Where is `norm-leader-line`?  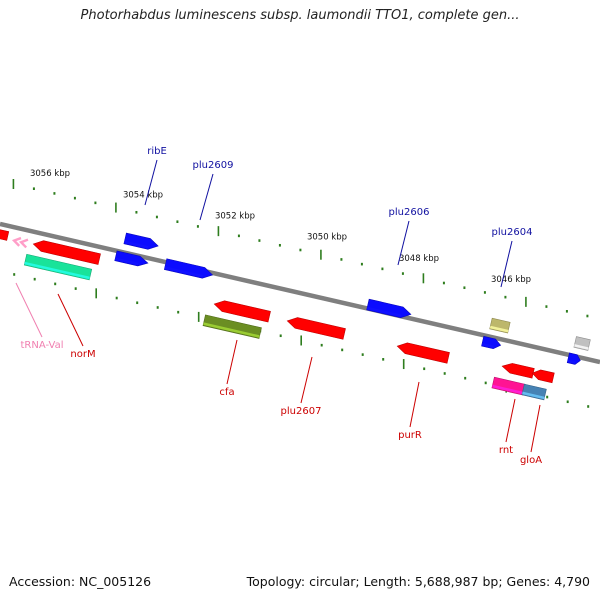
norm-leader-line is located at coordinates (70, 320).